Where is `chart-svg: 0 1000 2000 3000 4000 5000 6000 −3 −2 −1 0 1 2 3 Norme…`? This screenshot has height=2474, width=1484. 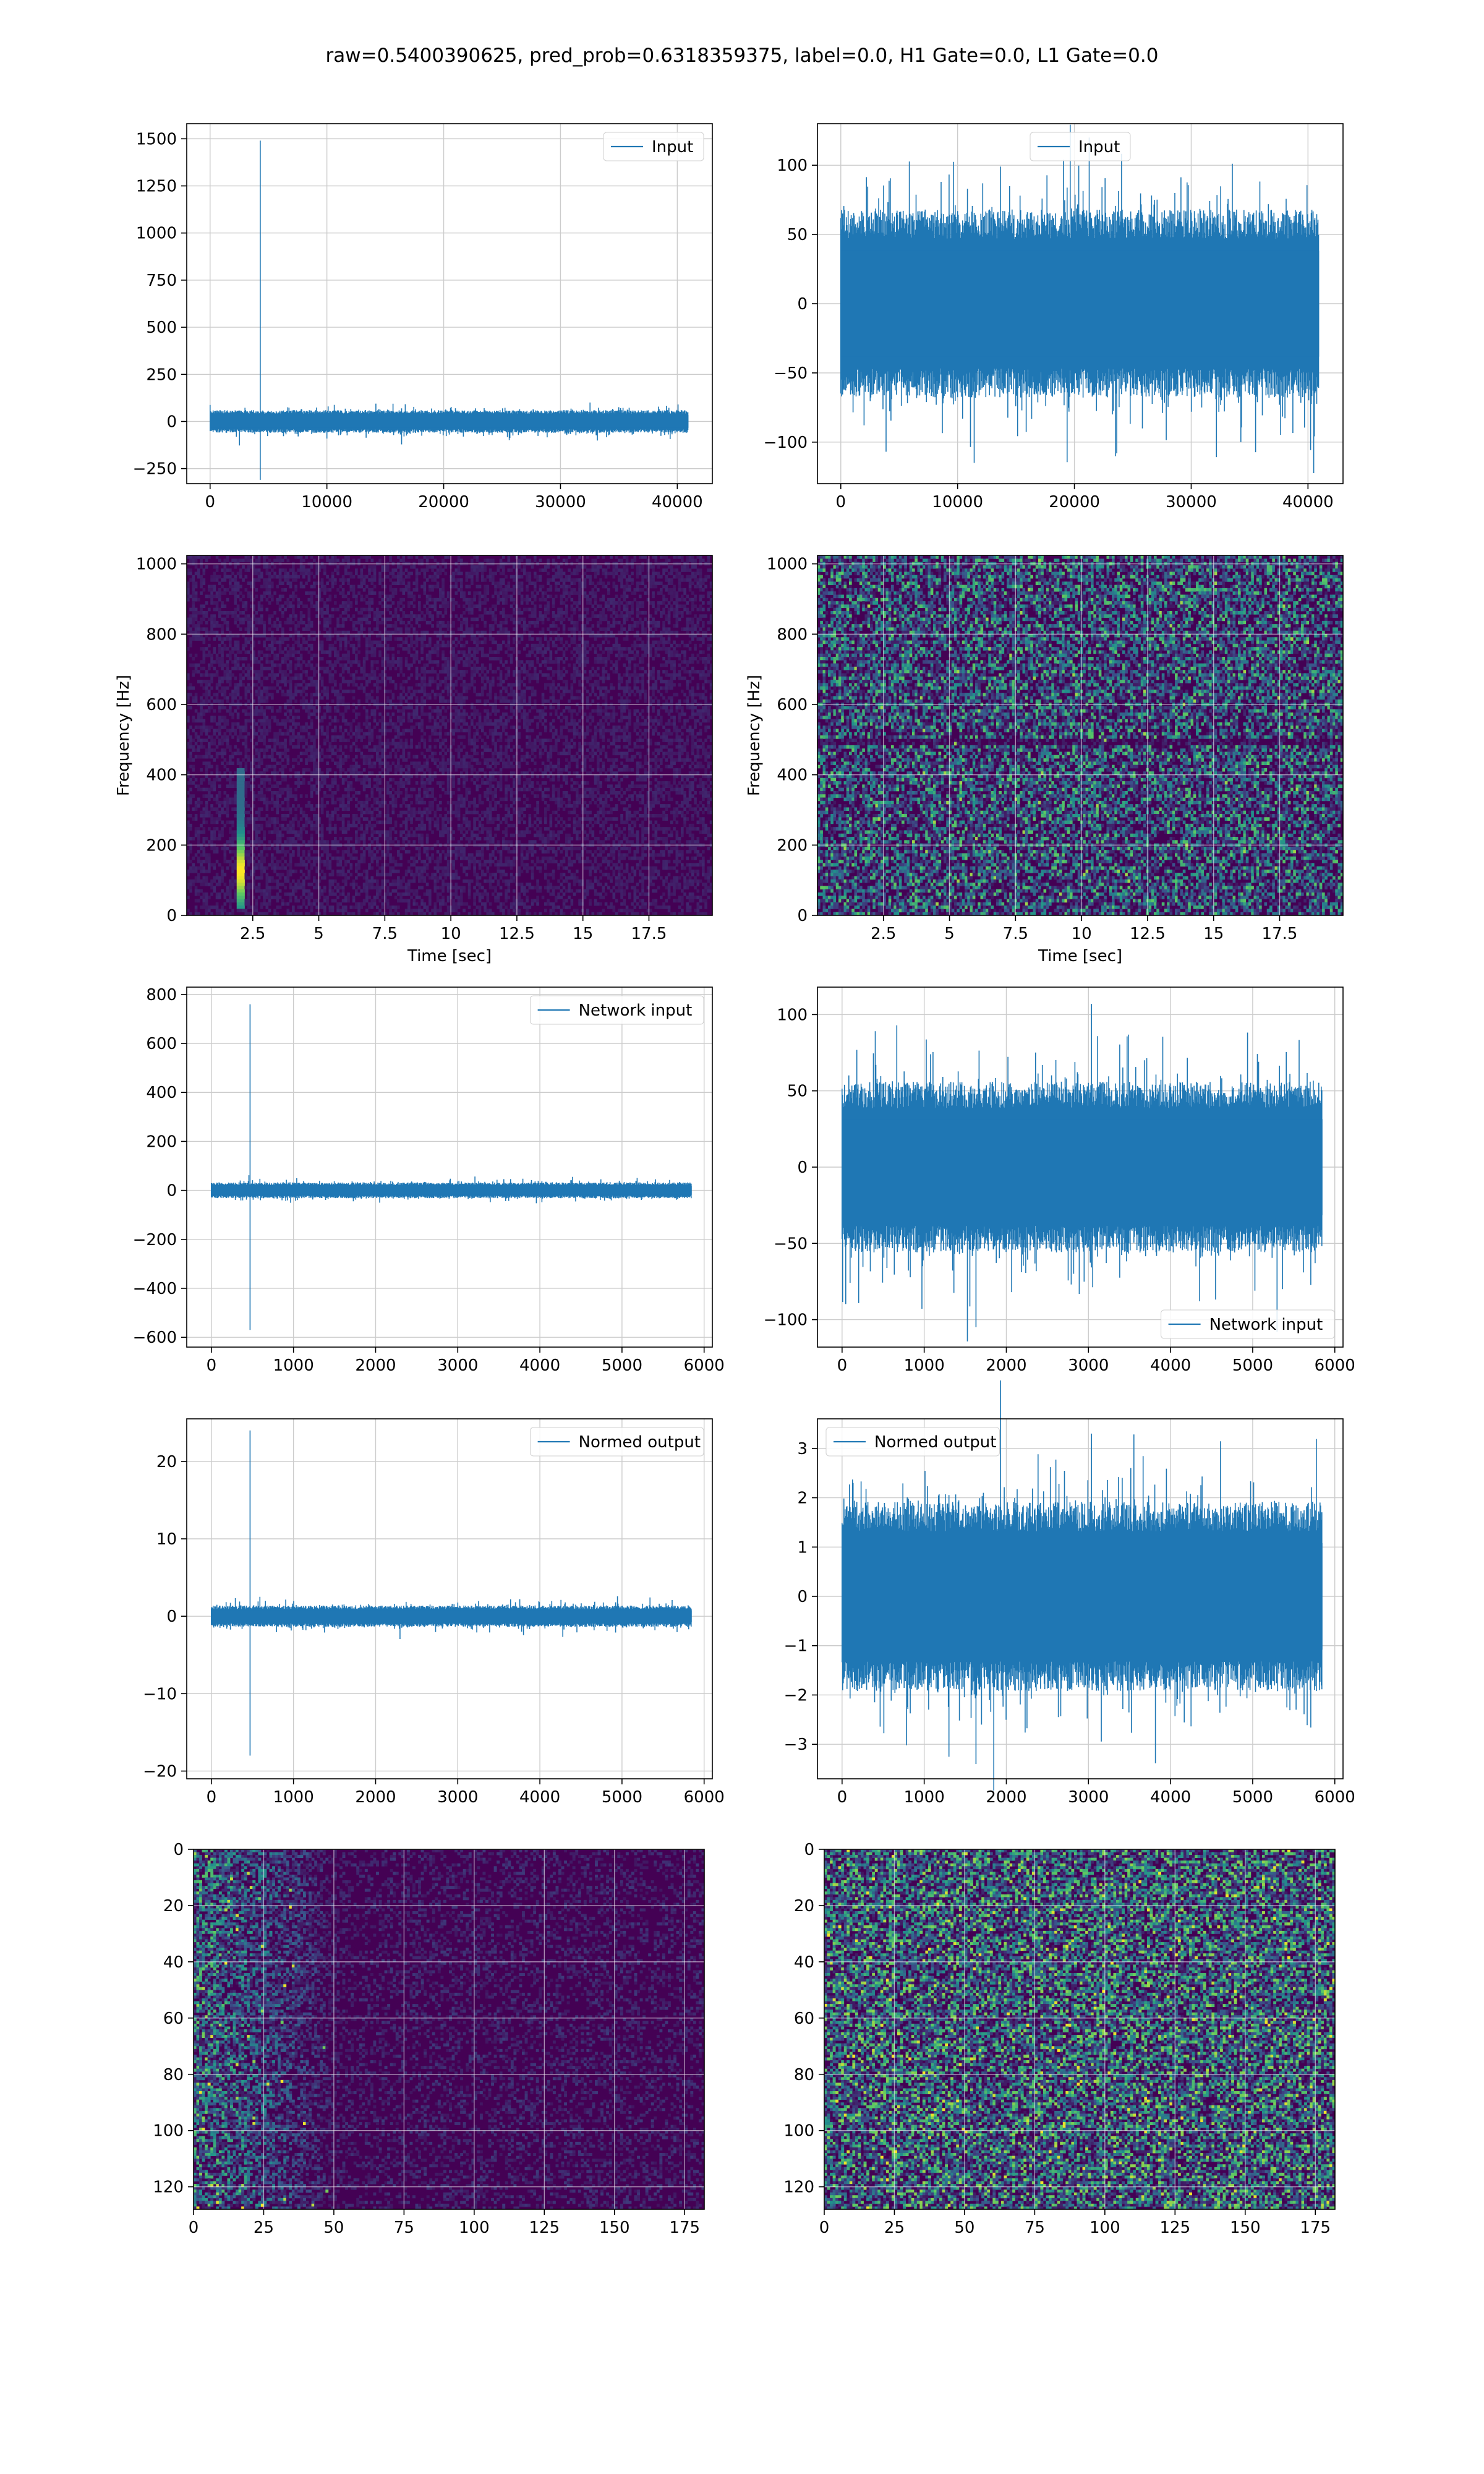
chart-svg: 0 1000 2000 3000 4000 5000 6000 −3 −2 −1 0 1 2 3 Norme… is located at coordinates (1069, 1594).